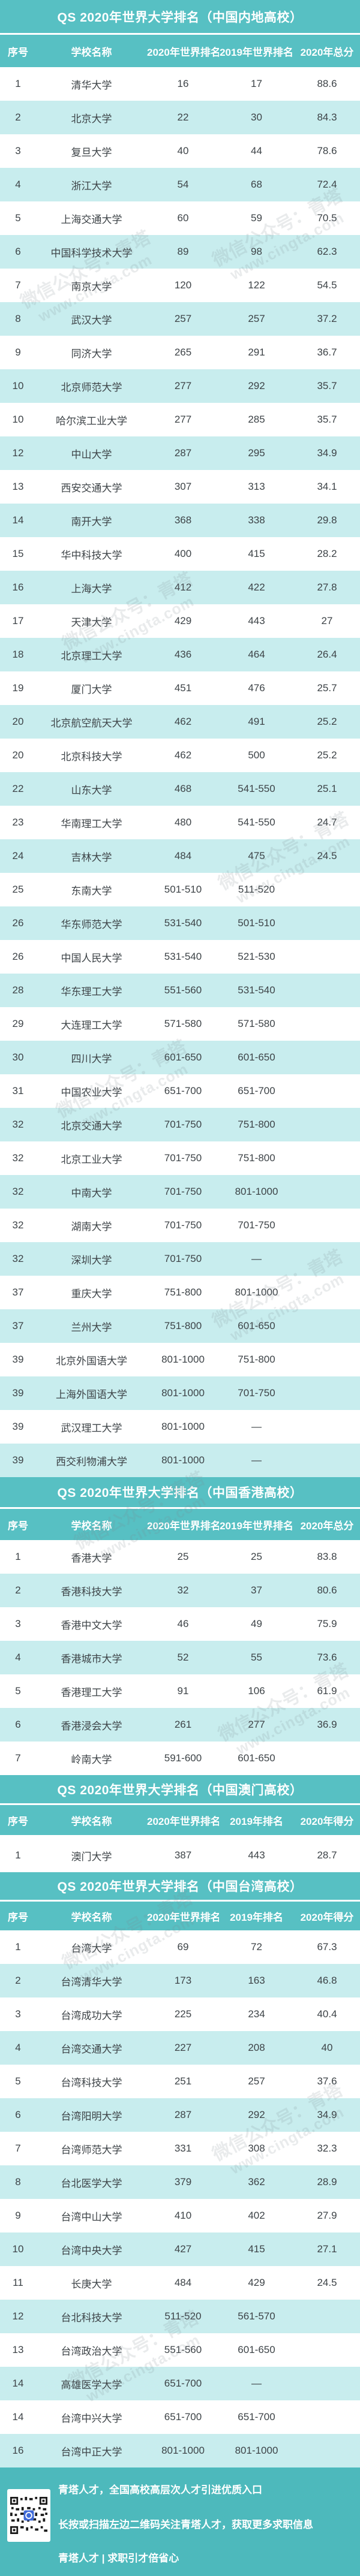  Describe the element at coordinates (91, 1428) in the screenshot. I see `cell: 武汉理工大学` at that location.